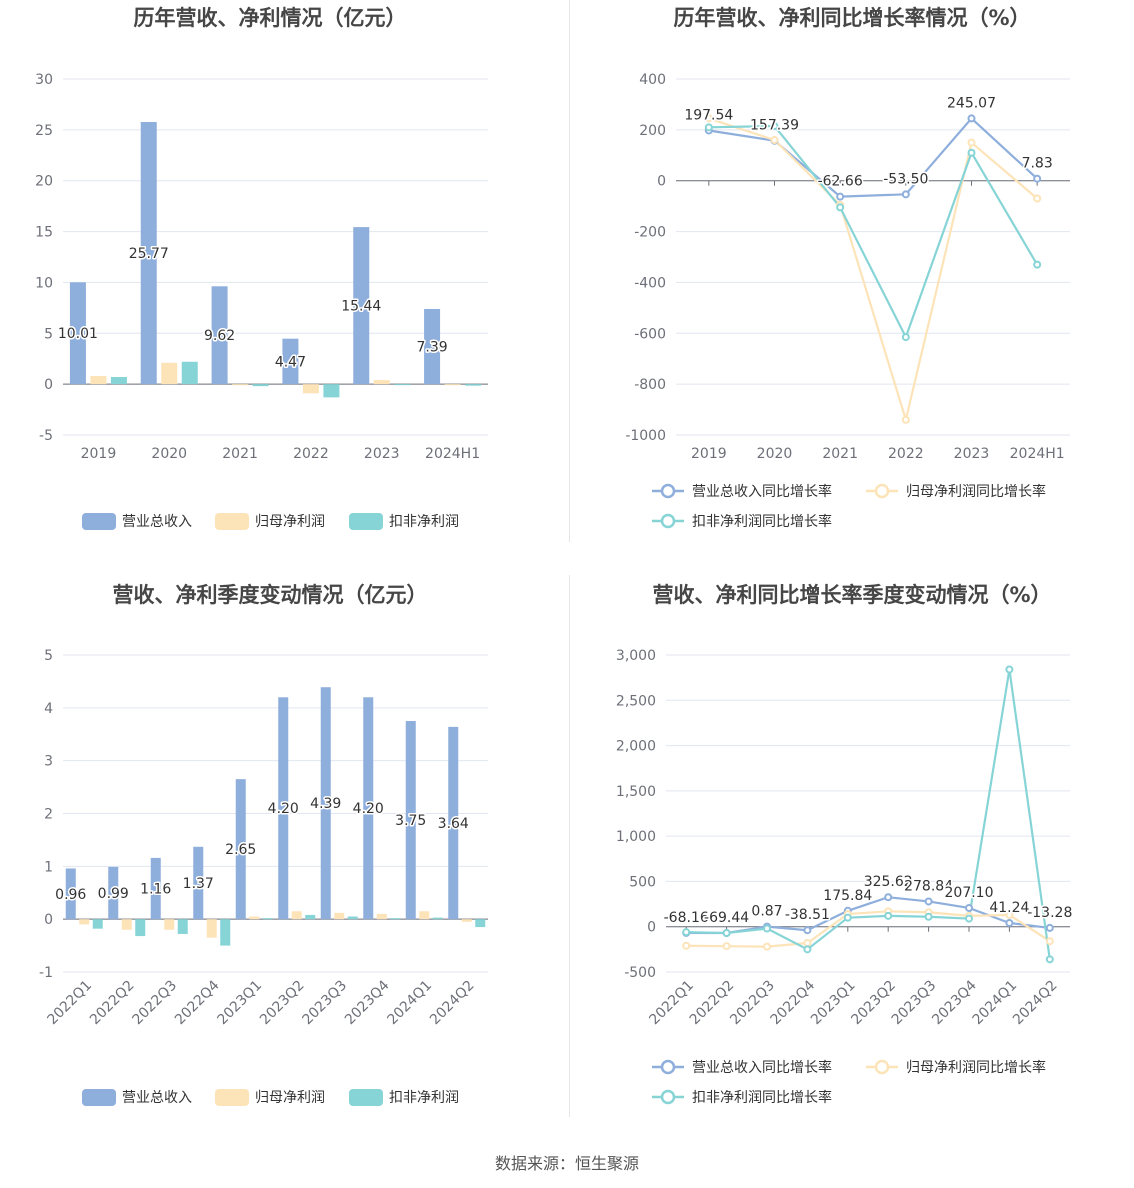 This screenshot has height=1188, width=1134. What do you see at coordinates (766, 912) in the screenshot?
I see `data-label: 0.87` at bounding box center [766, 912].